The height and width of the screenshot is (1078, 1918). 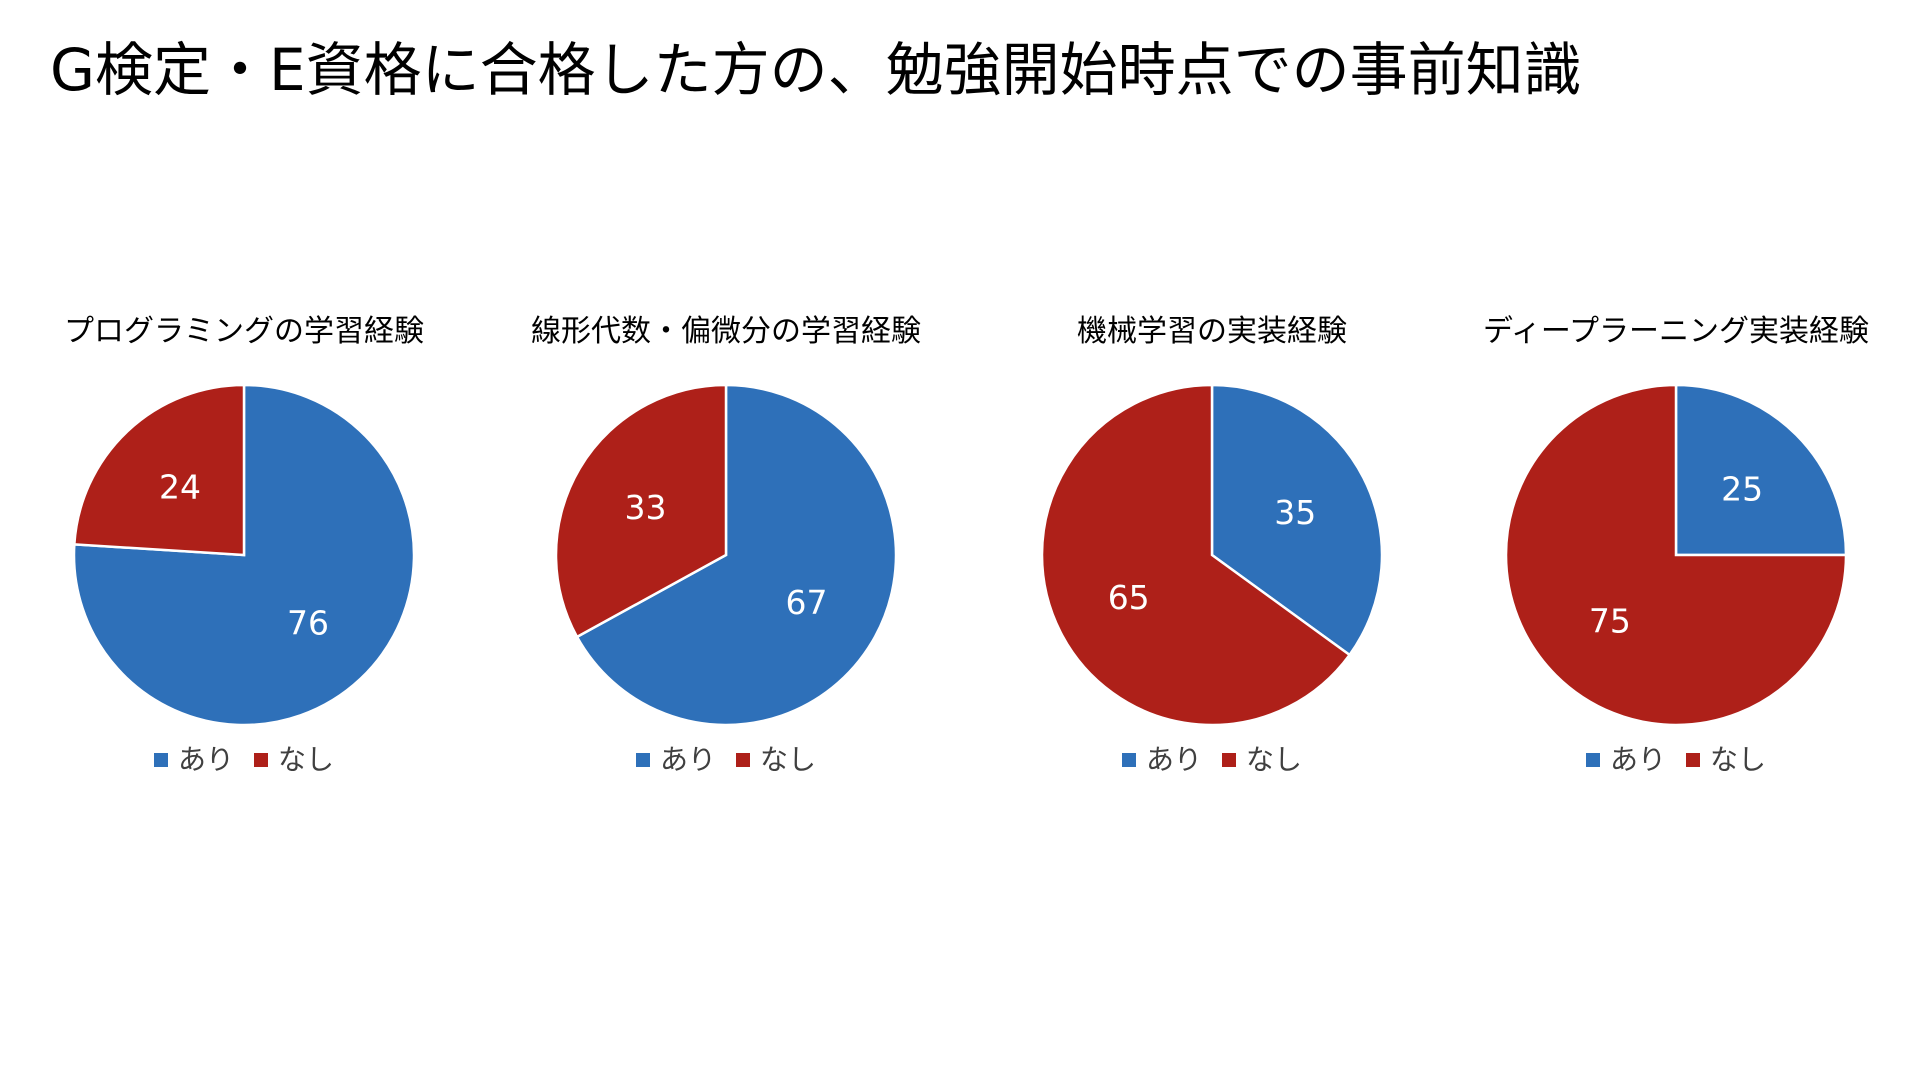 What do you see at coordinates (1129, 597) in the screenshot?
I see `data-label-no: 65` at bounding box center [1129, 597].